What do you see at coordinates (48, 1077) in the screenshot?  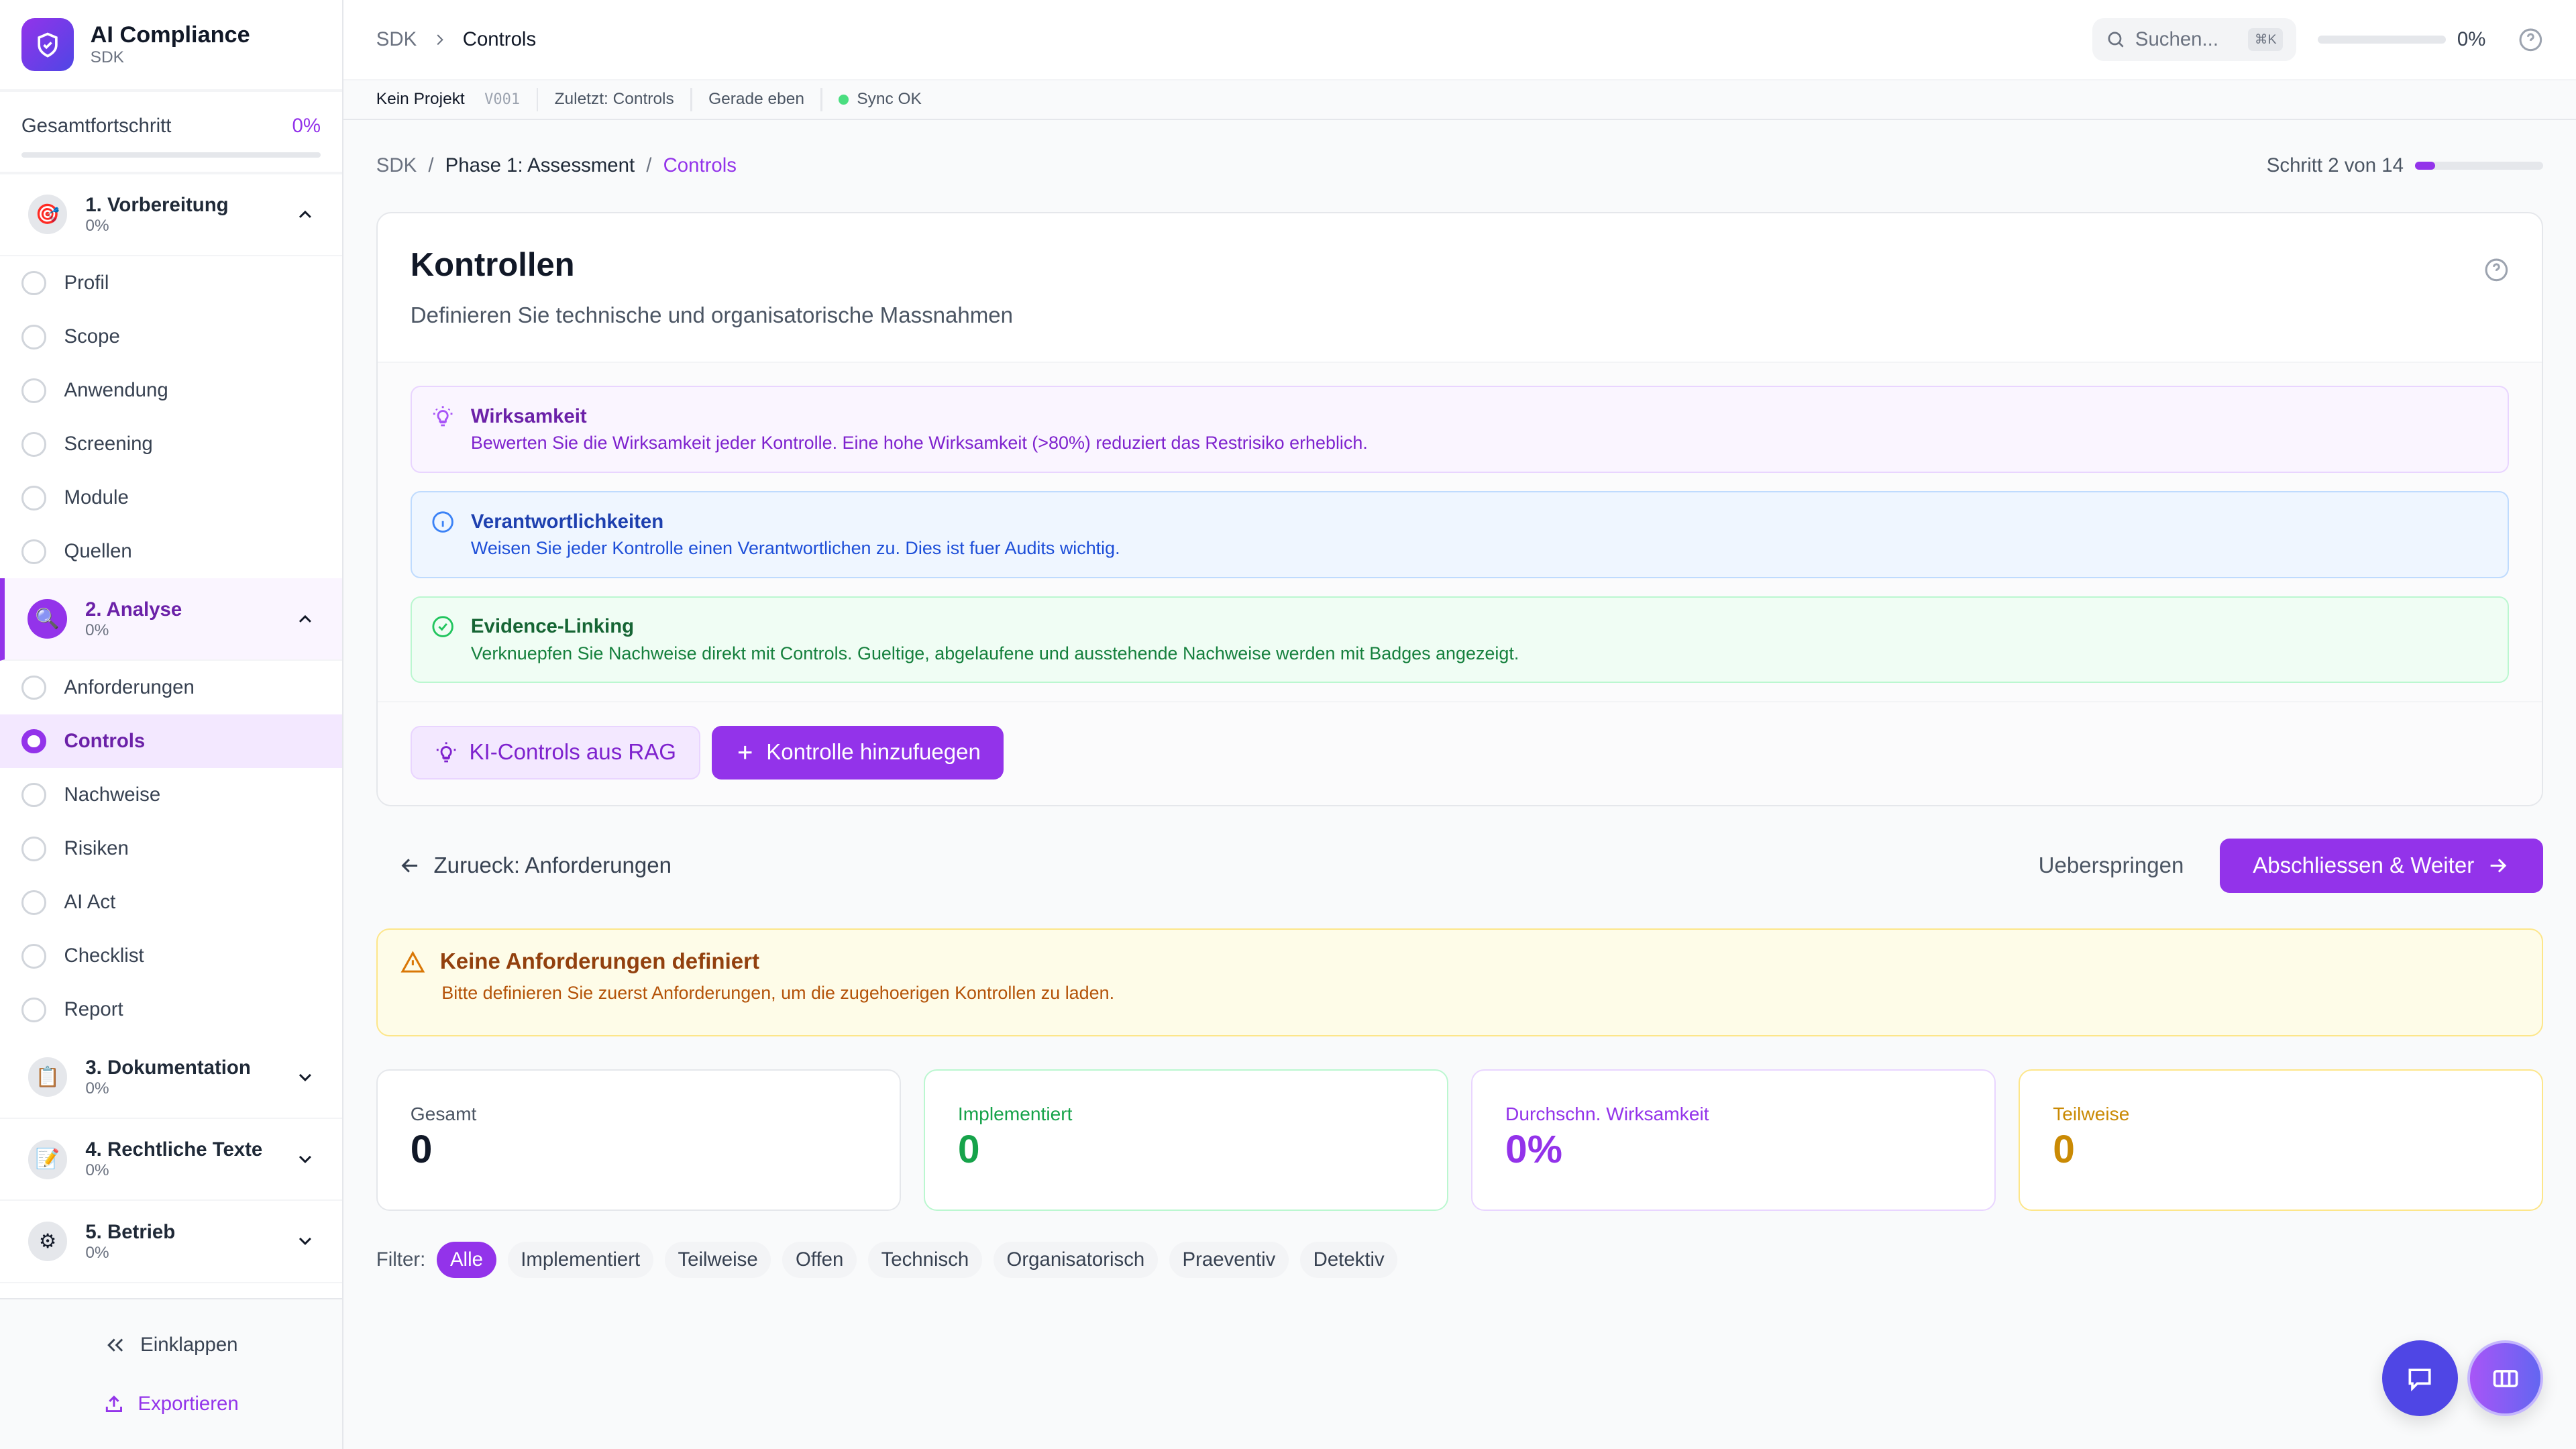 I see `clipboard-icon: 📋` at bounding box center [48, 1077].